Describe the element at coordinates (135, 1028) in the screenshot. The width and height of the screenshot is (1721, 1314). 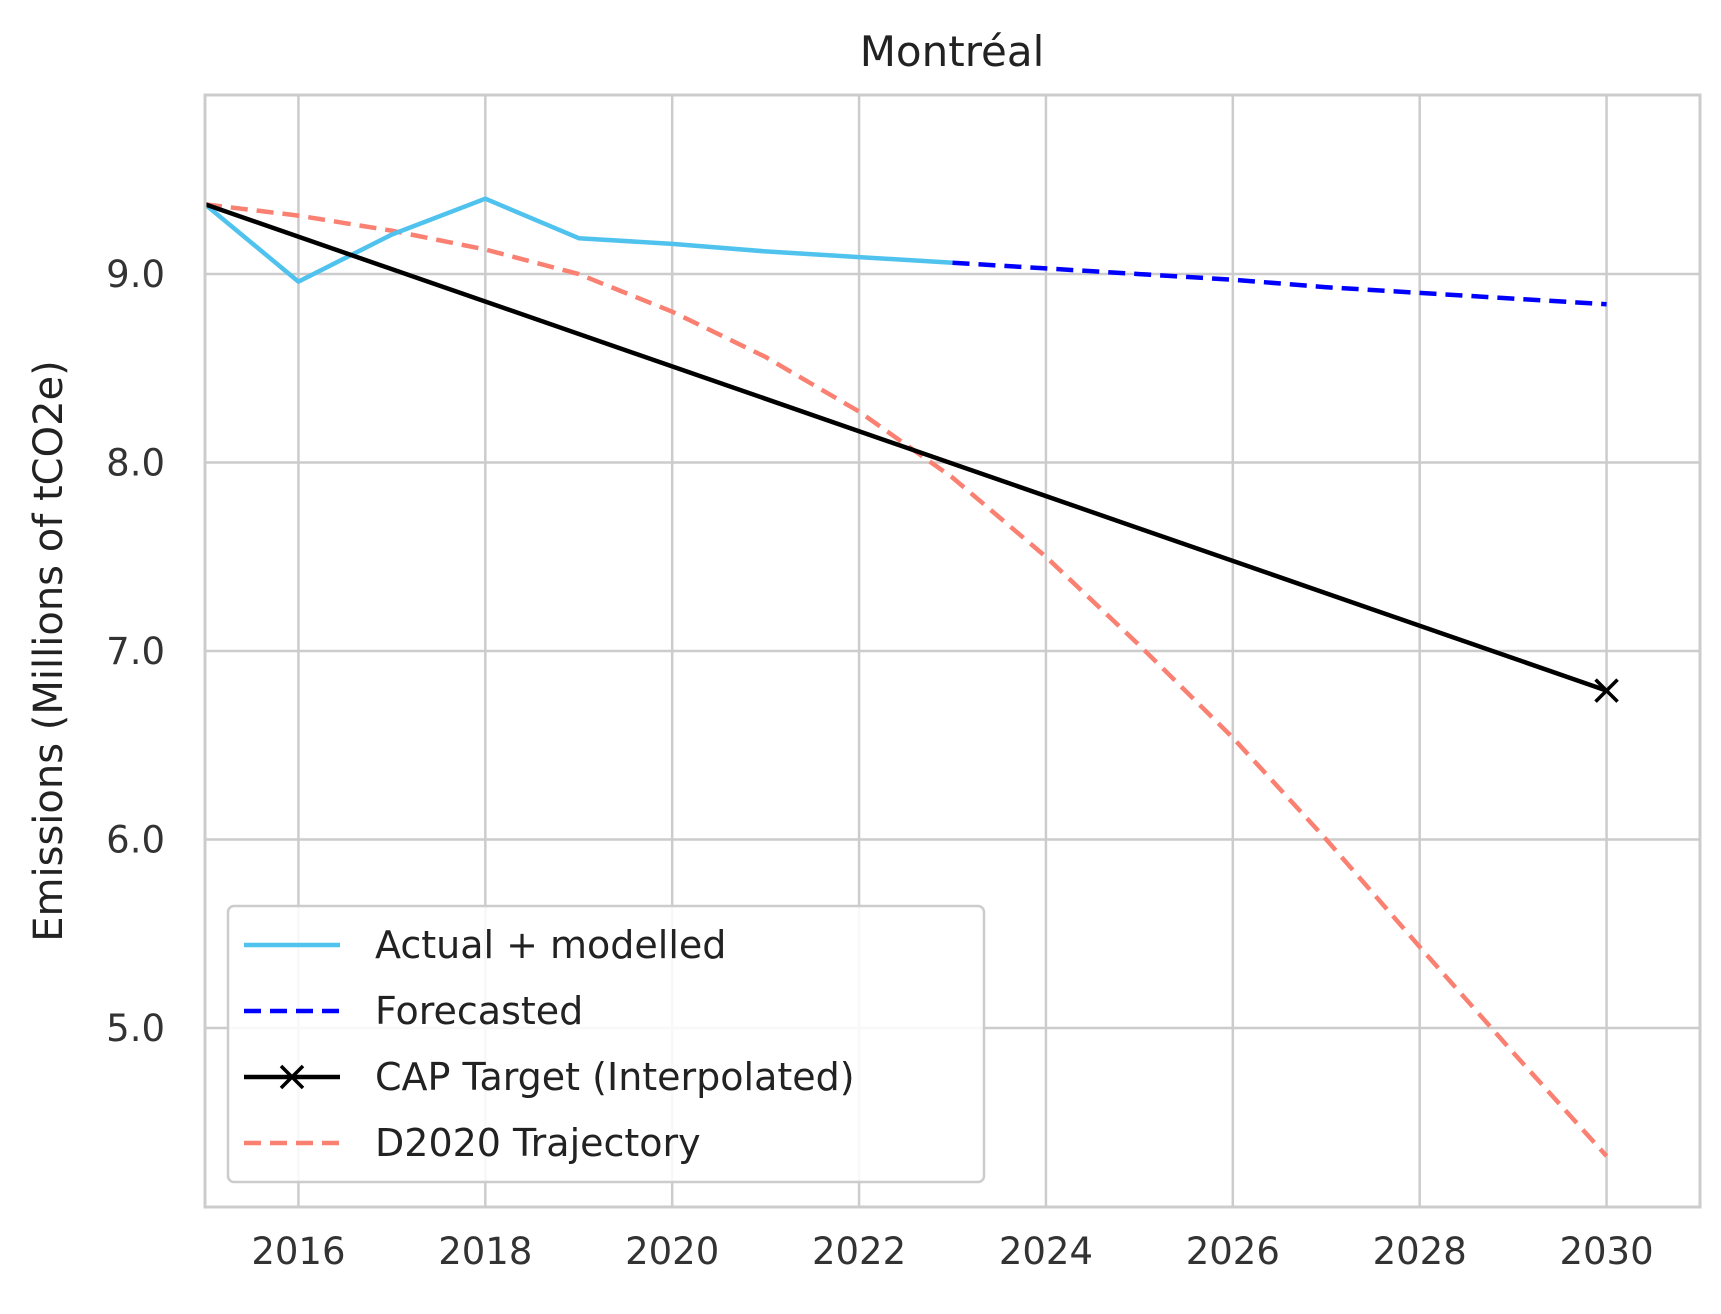
I see `y-tick-label: 5.0` at that location.